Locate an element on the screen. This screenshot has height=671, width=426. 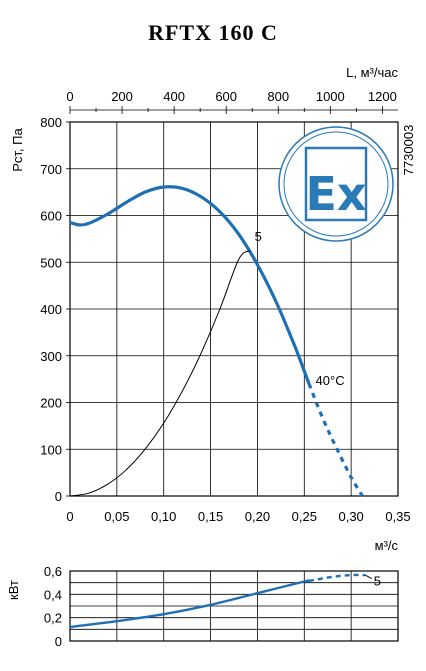
chart-title: RFTX 160 C is located at coordinates (213, 32).